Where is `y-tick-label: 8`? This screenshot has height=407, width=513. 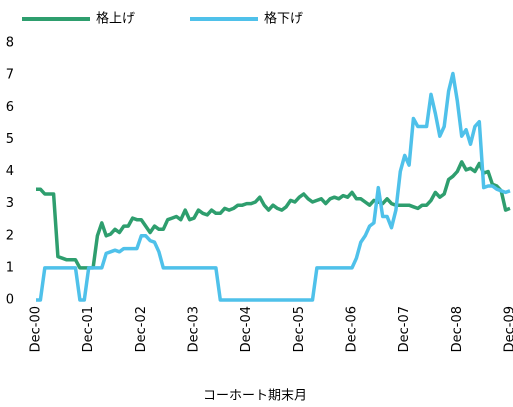
y-tick-label: 8 is located at coordinates (10, 43).